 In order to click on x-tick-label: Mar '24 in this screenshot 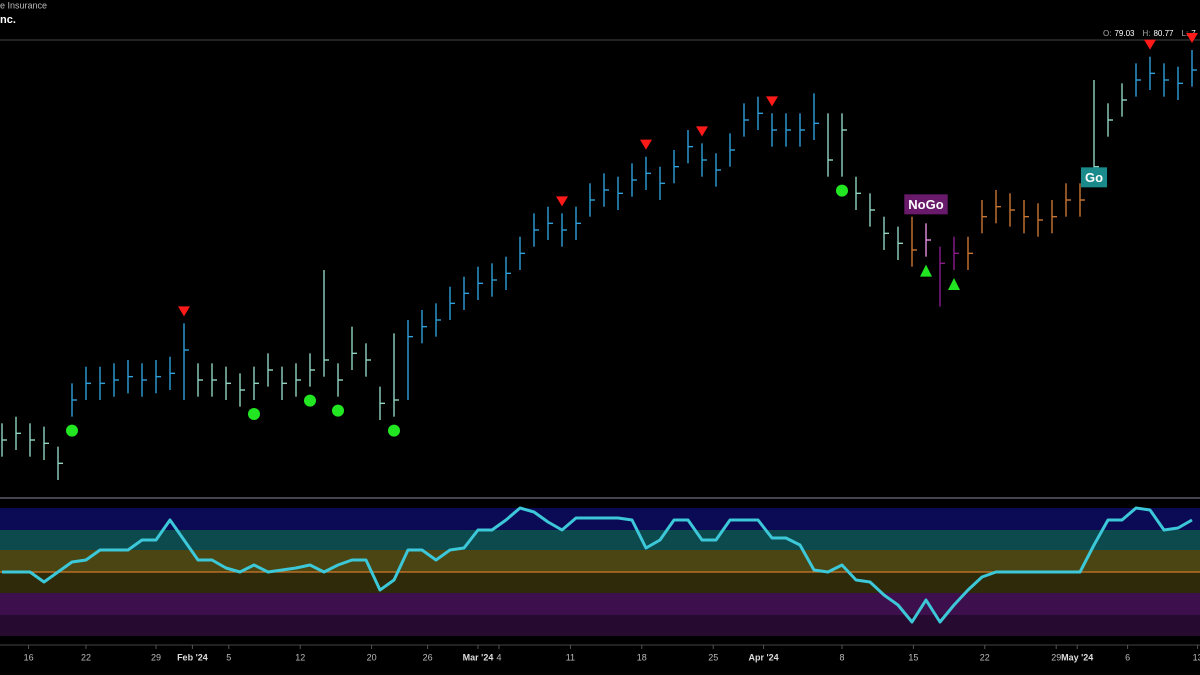, I will do `click(478, 657)`.